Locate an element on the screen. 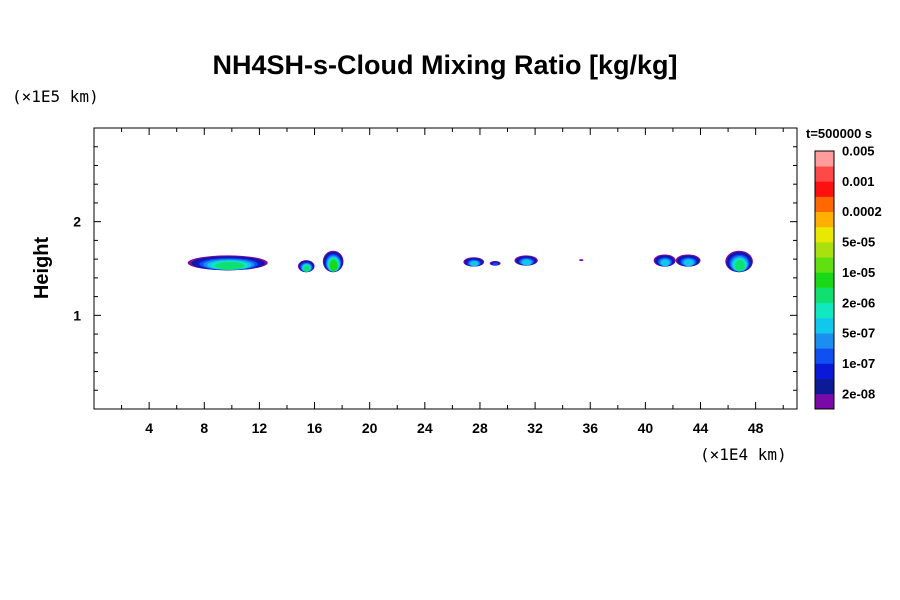  x-tick-label: 8 is located at coordinates (204, 428).